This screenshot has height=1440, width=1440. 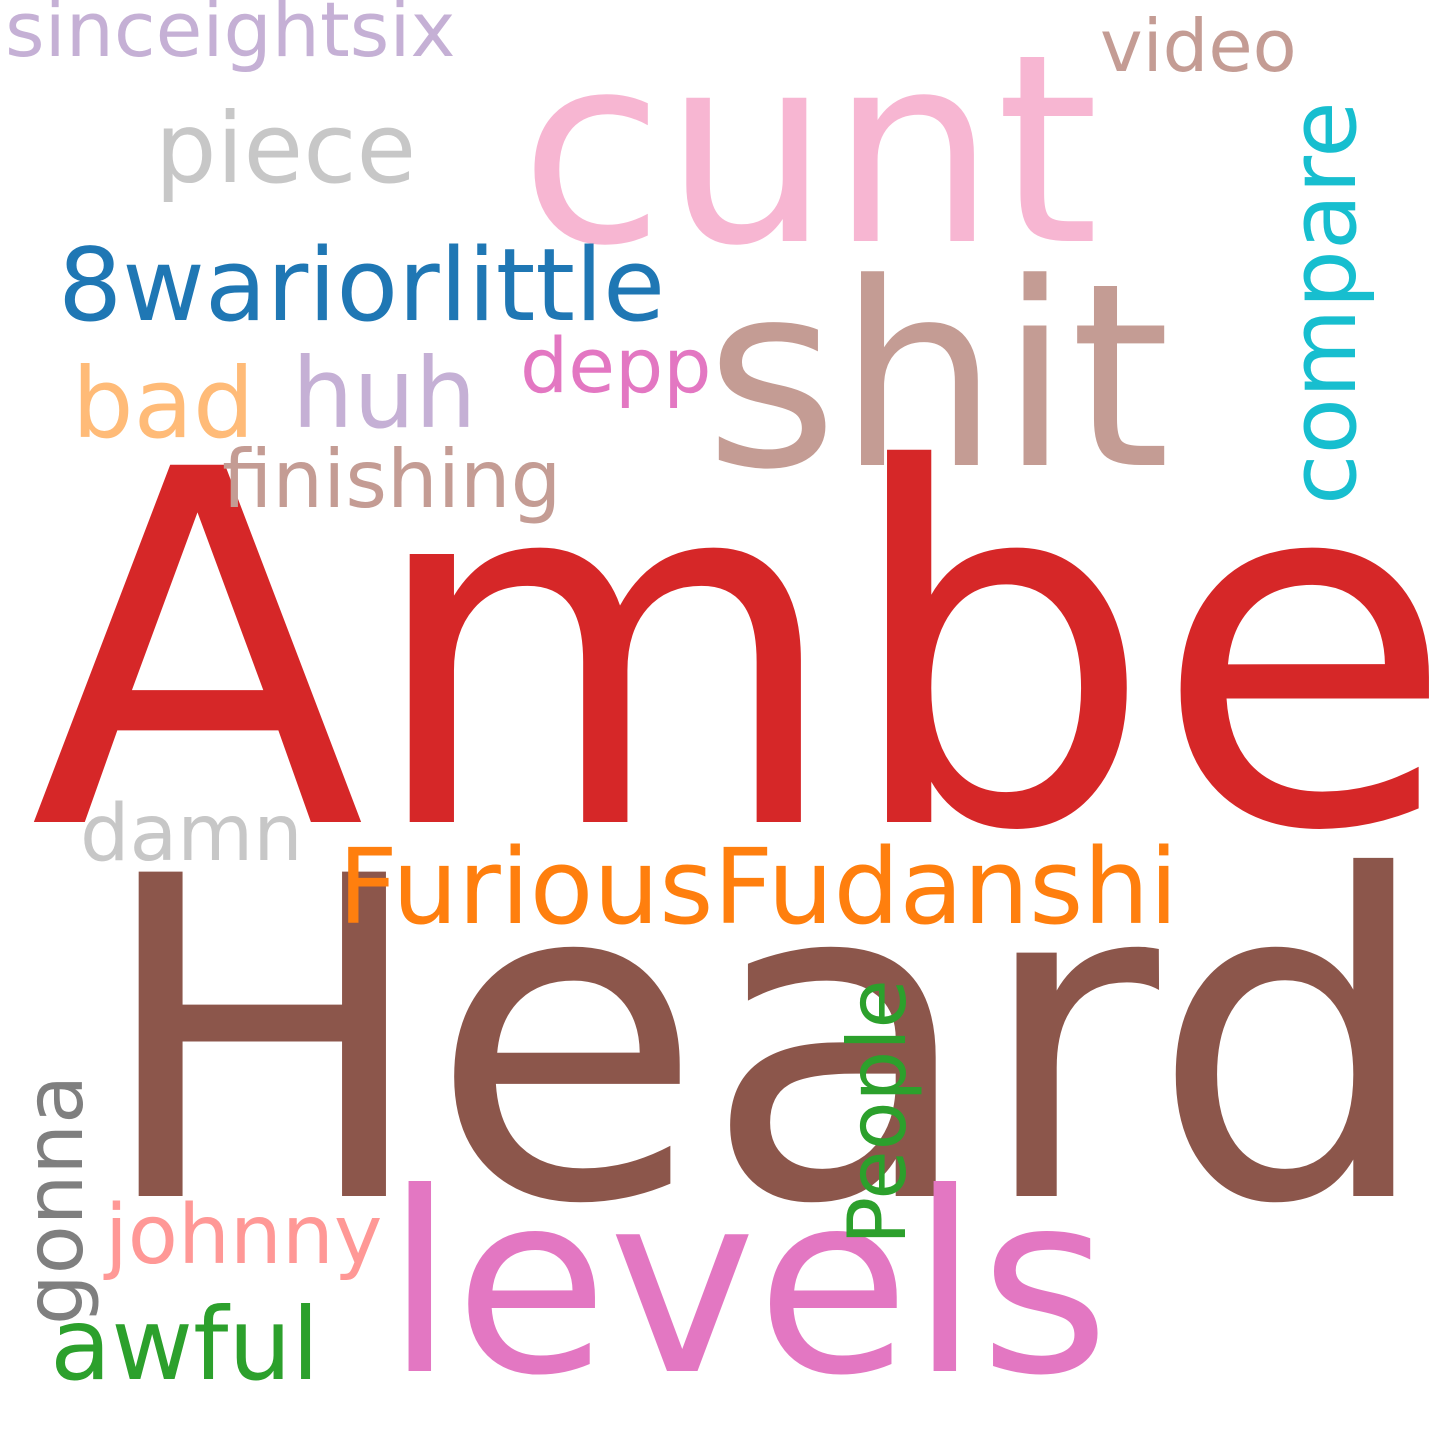 What do you see at coordinates (877, 1112) in the screenshot?
I see `word-people: People` at bounding box center [877, 1112].